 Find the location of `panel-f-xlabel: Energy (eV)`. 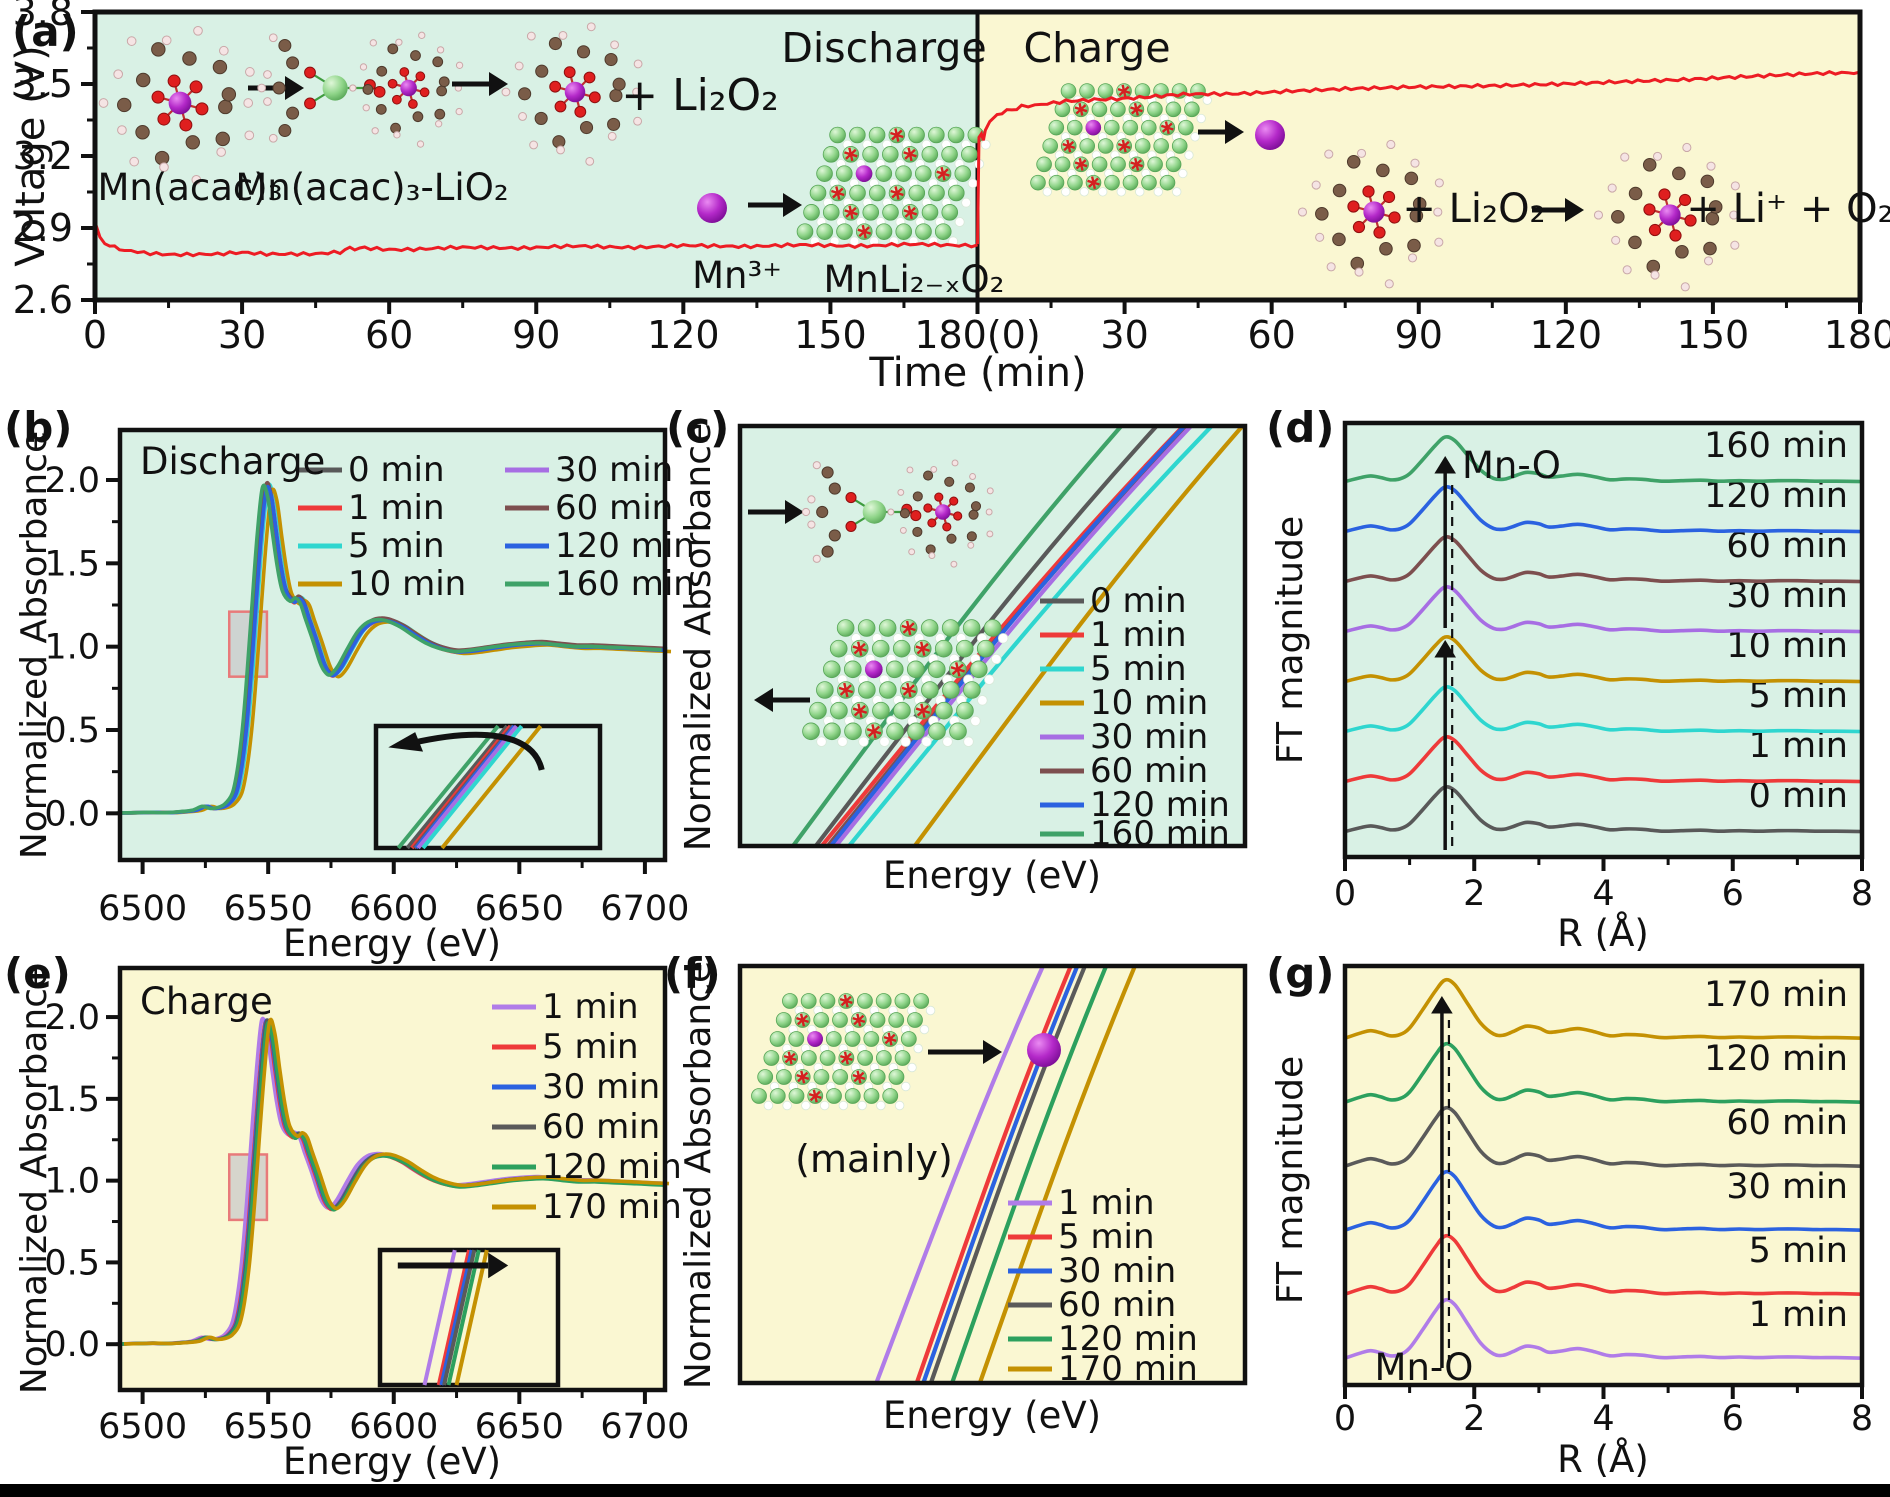

panel-f-xlabel: Energy (eV) is located at coordinates (992, 1415).